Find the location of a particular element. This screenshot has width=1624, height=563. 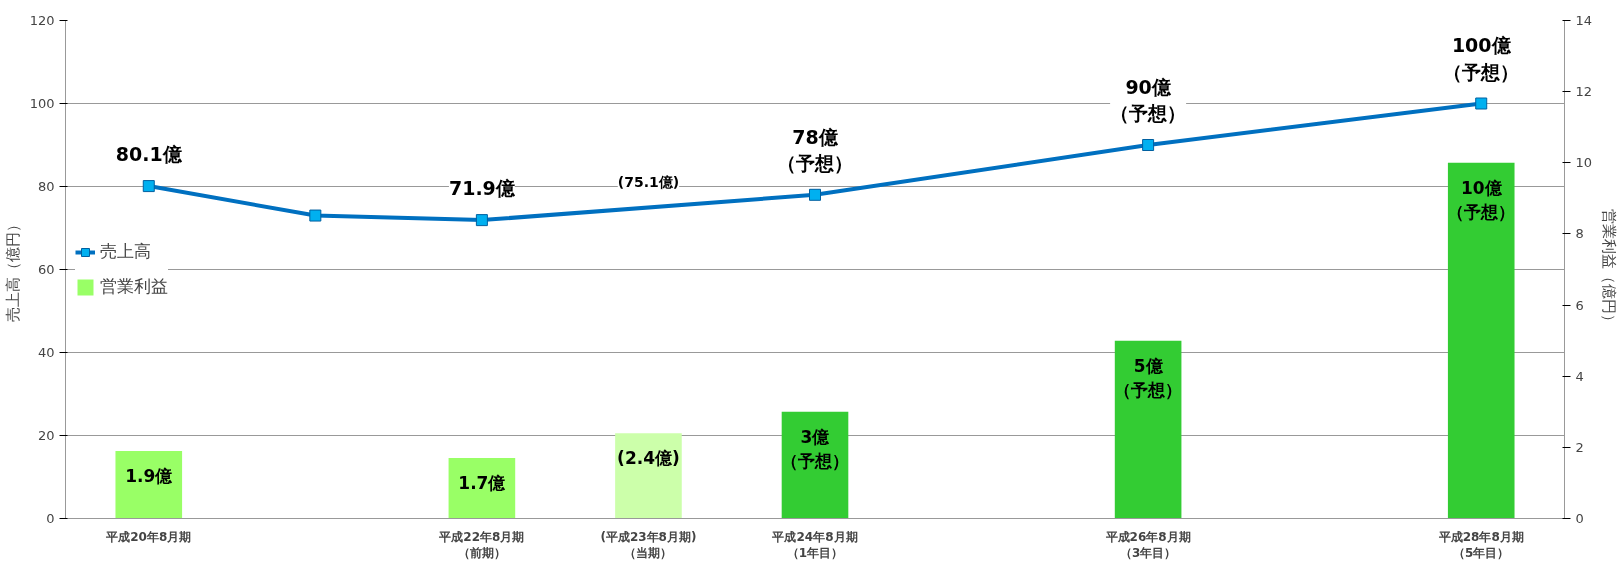

data-label: 80.1億 is located at coordinates (149, 154).